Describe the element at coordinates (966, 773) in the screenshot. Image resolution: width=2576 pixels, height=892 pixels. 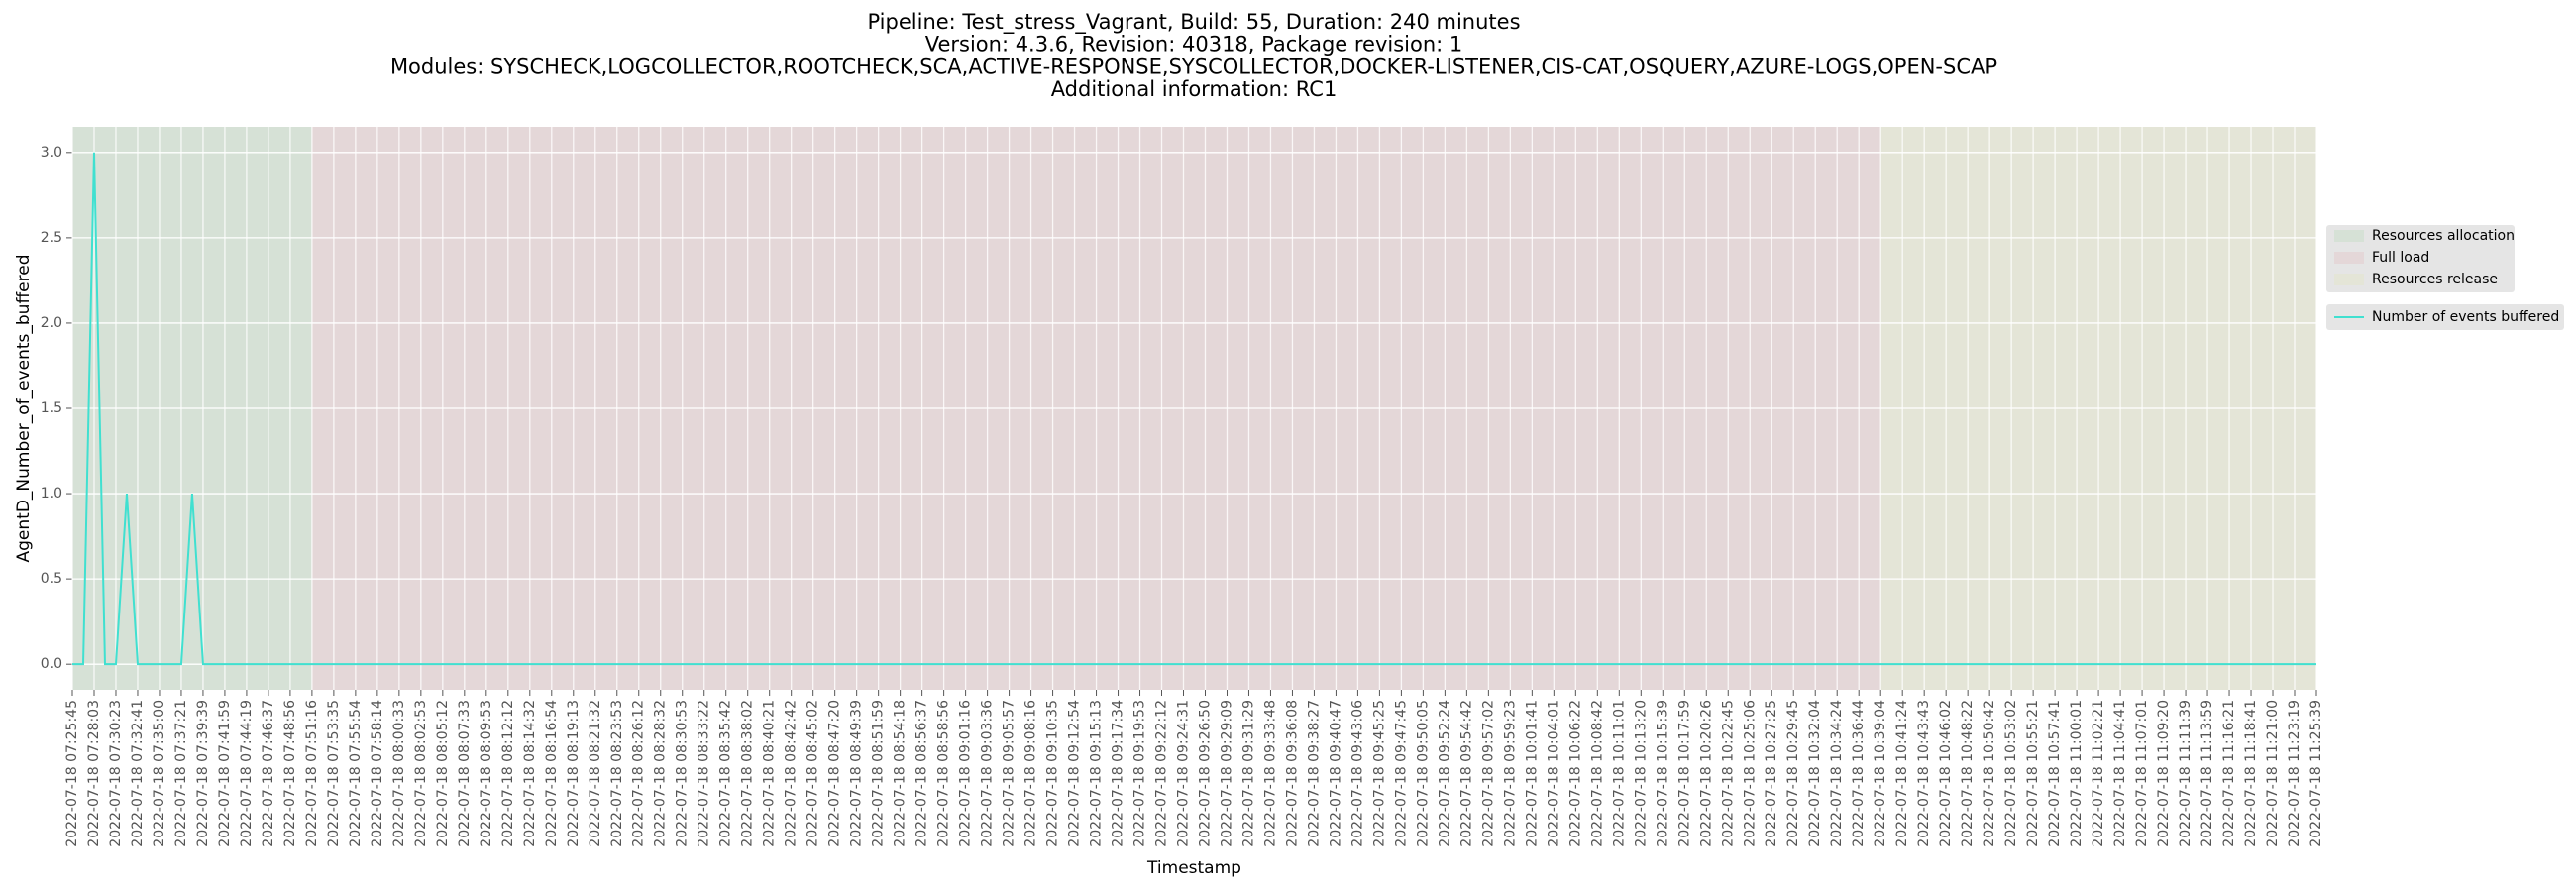
I see `x-tick-label: 2022-07-18 09:01:16` at that location.